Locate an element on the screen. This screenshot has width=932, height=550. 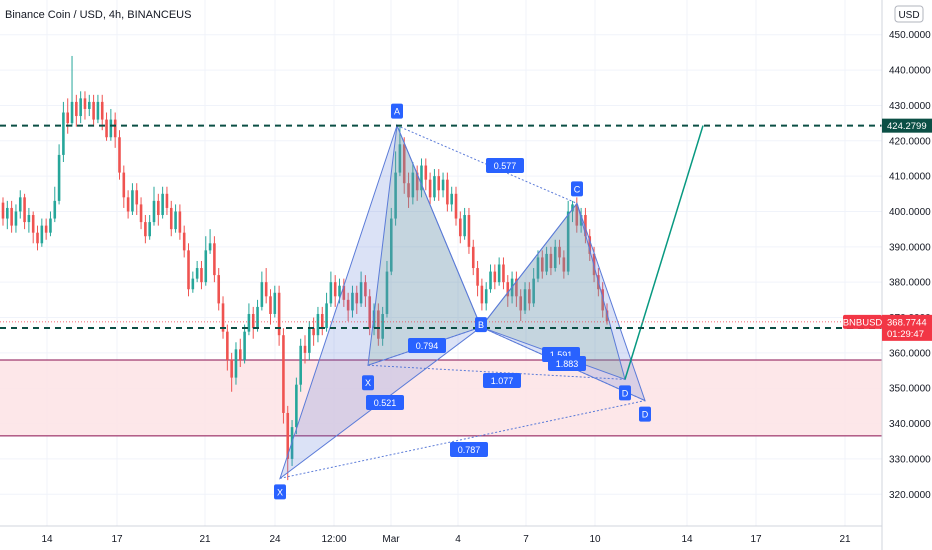
price-tag-countdown: 01:29:47 is located at coordinates (905, 334).